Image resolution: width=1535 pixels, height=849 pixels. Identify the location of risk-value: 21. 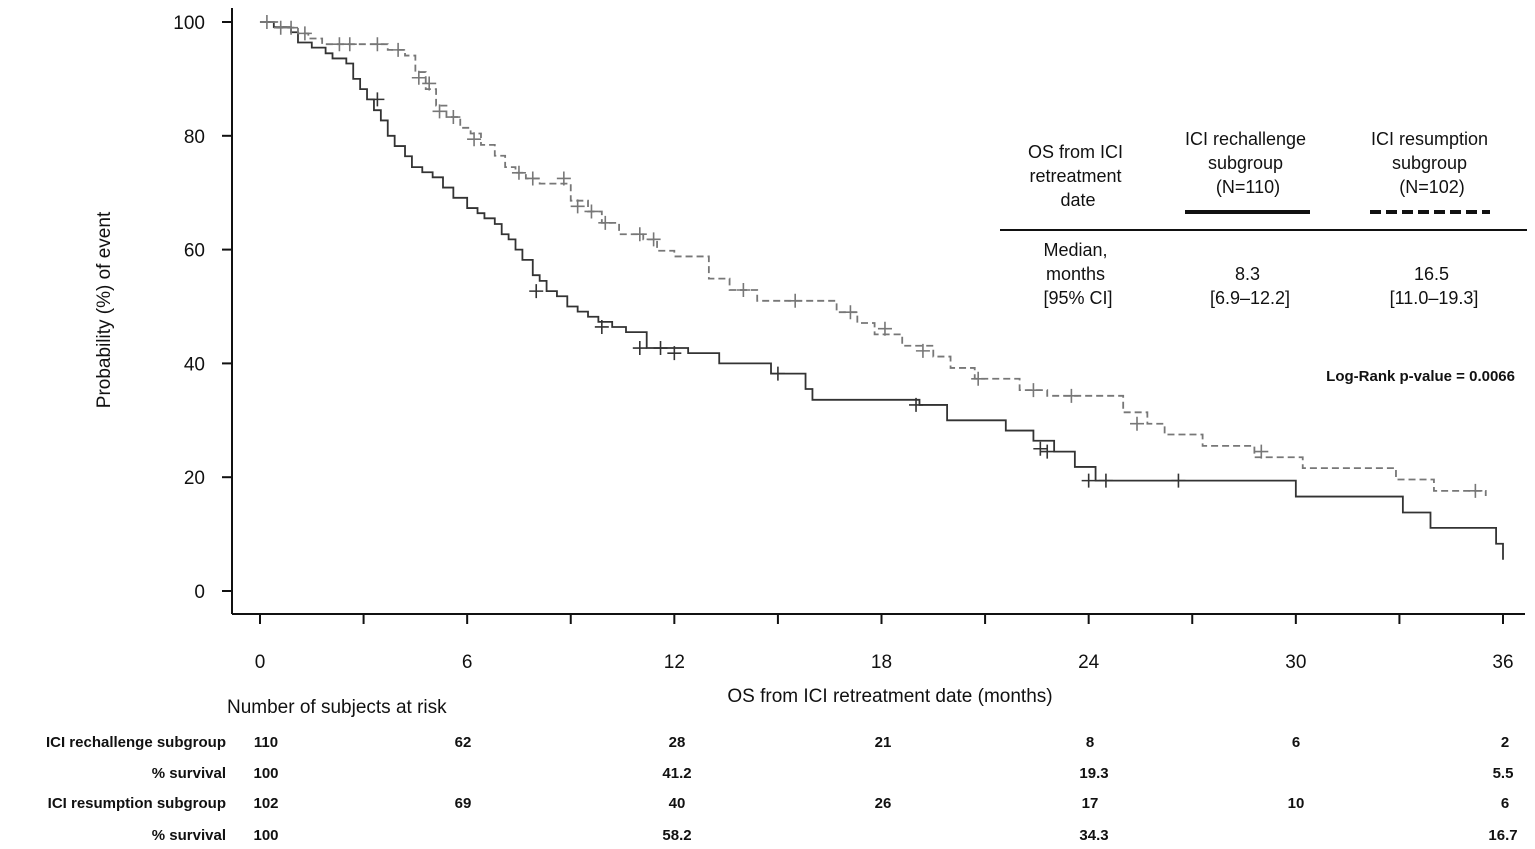
(883, 742).